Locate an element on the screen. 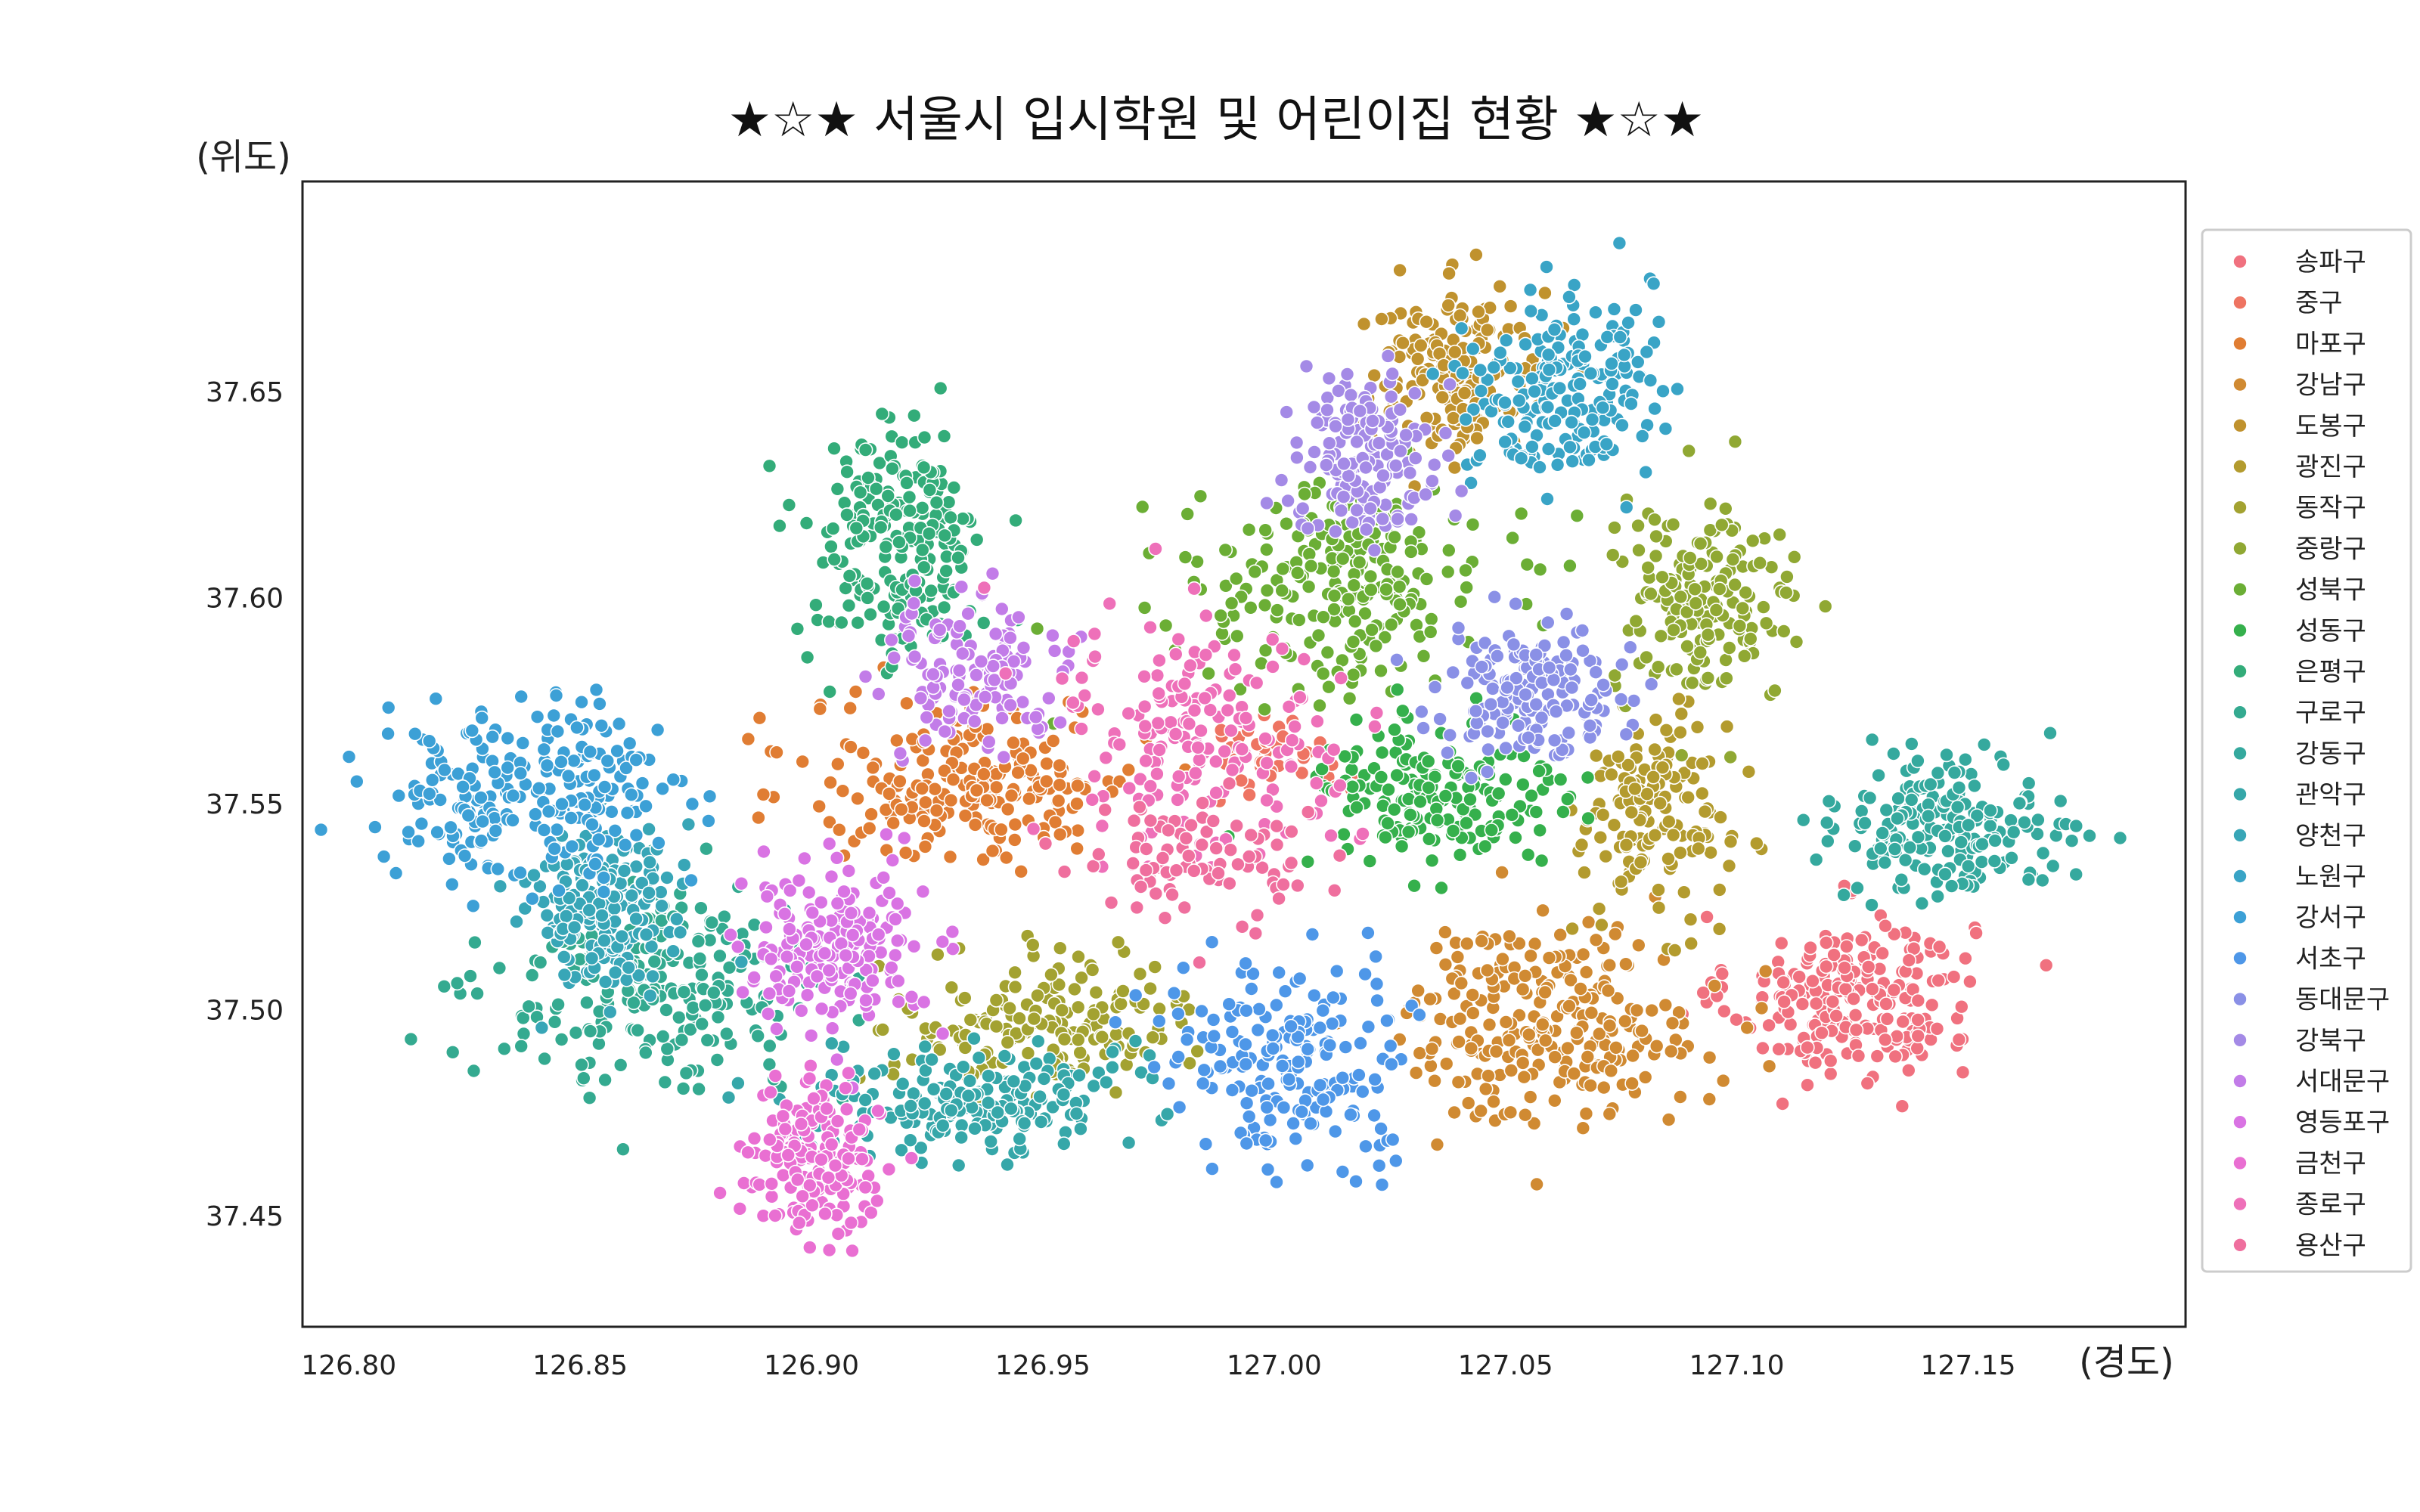 The width and height of the screenshot is (2420, 1512). series-용산구 is located at coordinates (1193, 873).